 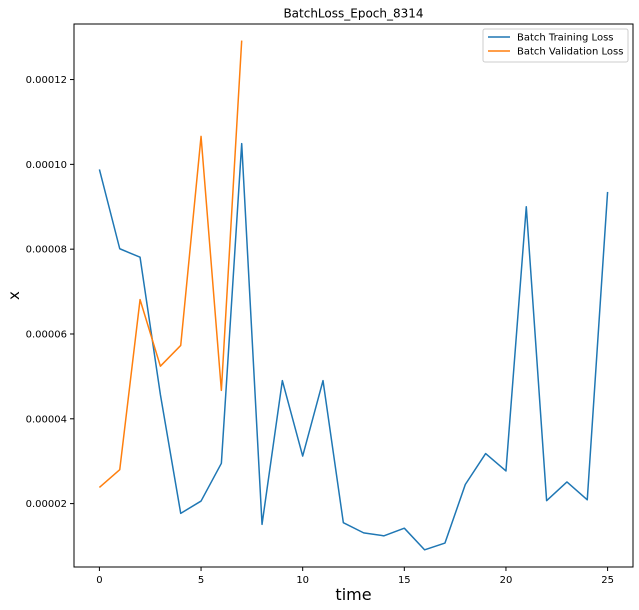 What do you see at coordinates (565, 38) in the screenshot?
I see `legend-label-training: Batch Training Loss` at bounding box center [565, 38].